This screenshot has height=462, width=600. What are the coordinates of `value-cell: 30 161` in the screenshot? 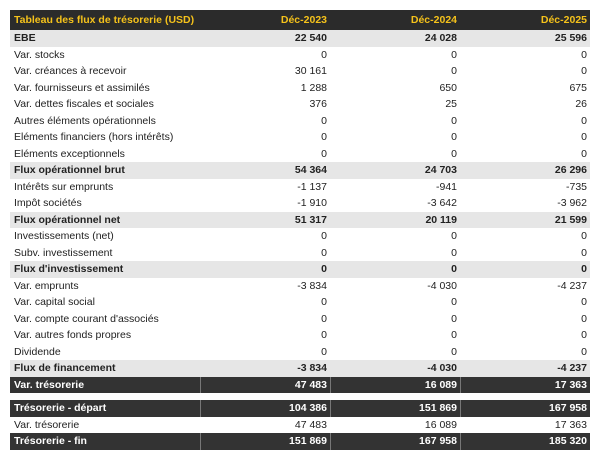 It's located at (310, 71).